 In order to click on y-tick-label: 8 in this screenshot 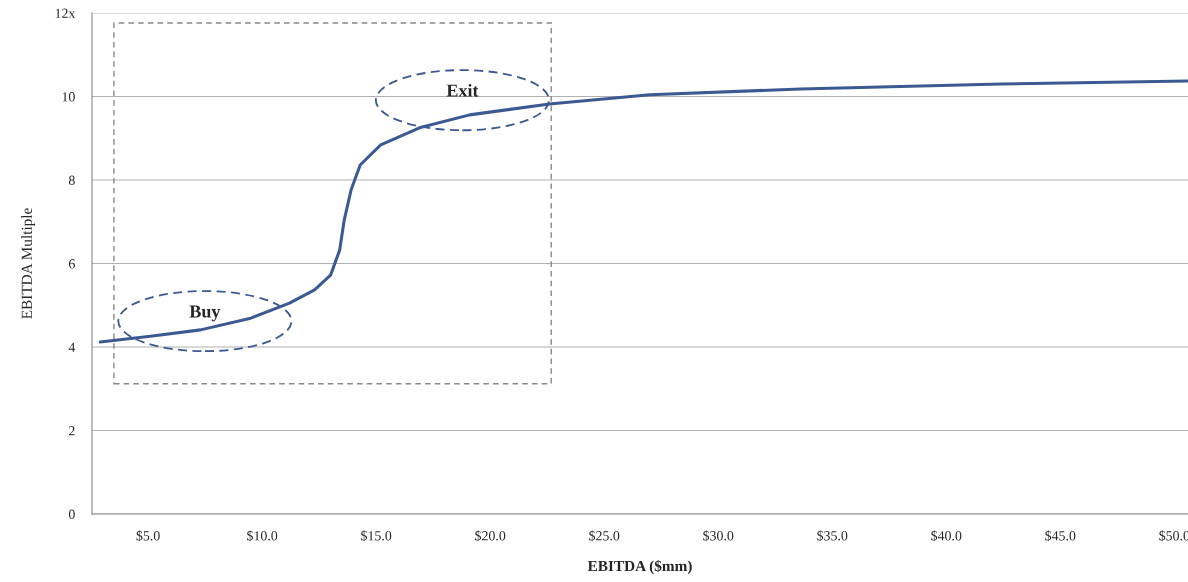, I will do `click(71, 180)`.